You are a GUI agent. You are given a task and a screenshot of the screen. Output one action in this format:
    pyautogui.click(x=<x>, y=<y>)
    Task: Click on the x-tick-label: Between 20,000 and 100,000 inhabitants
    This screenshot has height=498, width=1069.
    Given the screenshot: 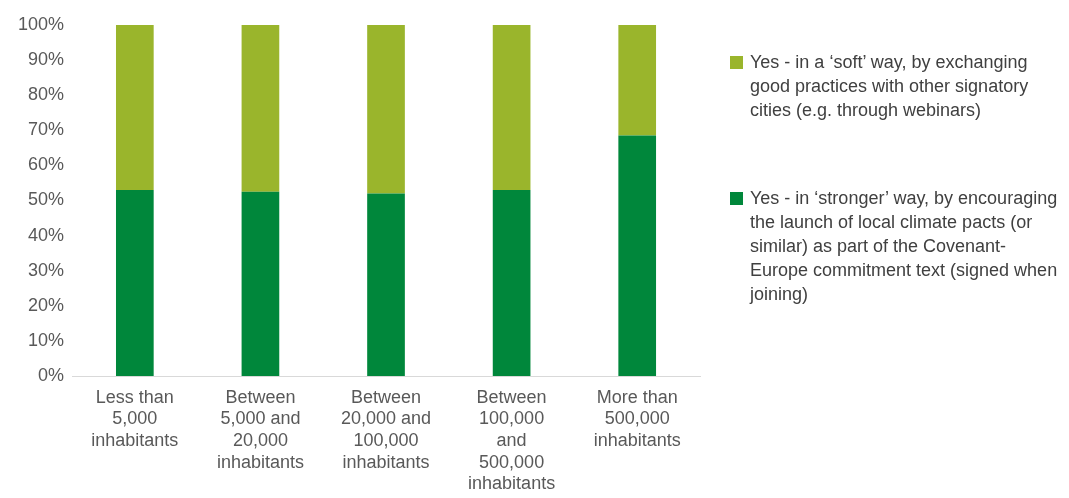 What is the action you would take?
    pyautogui.click(x=386, y=429)
    